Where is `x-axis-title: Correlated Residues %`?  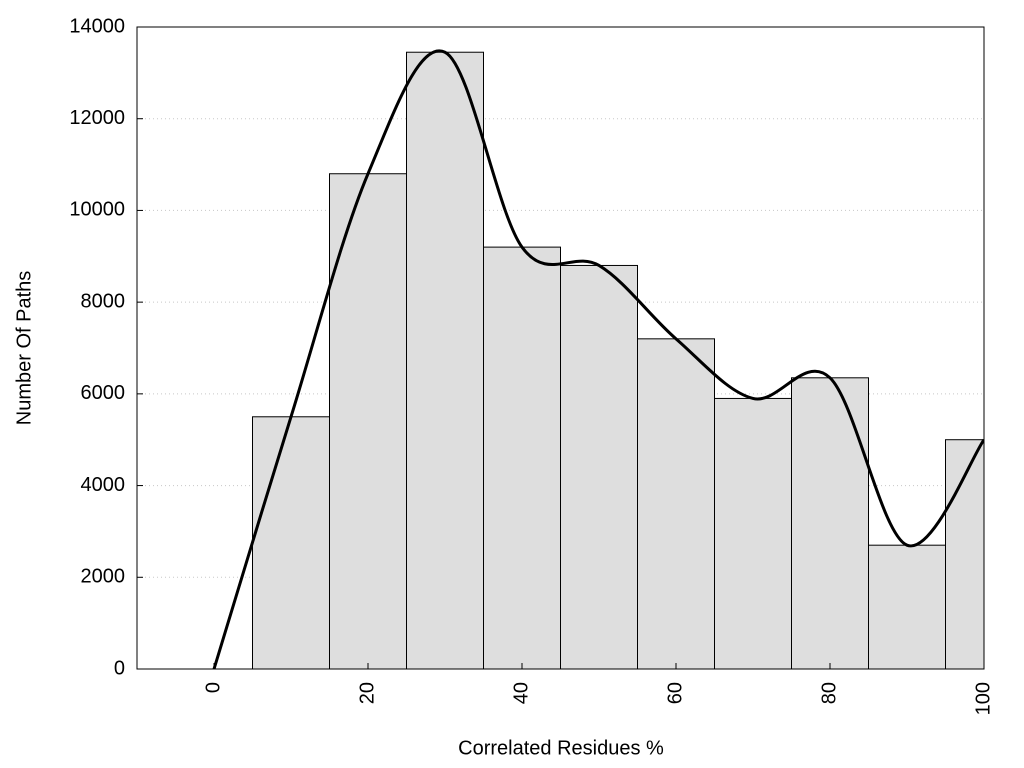 x-axis-title: Correlated Residues % is located at coordinates (561, 748).